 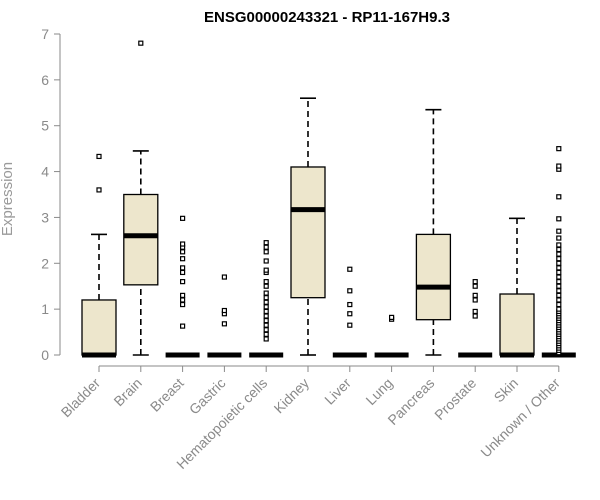 I want to click on x-tick-label: Kidney, so click(x=292, y=396).